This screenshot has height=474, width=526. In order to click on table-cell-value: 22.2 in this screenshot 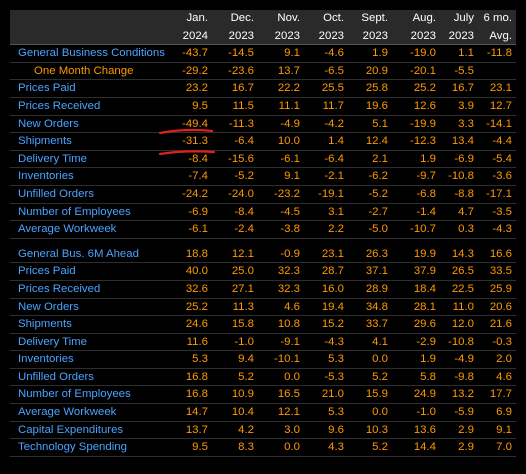, I will do `click(281, 89)`.